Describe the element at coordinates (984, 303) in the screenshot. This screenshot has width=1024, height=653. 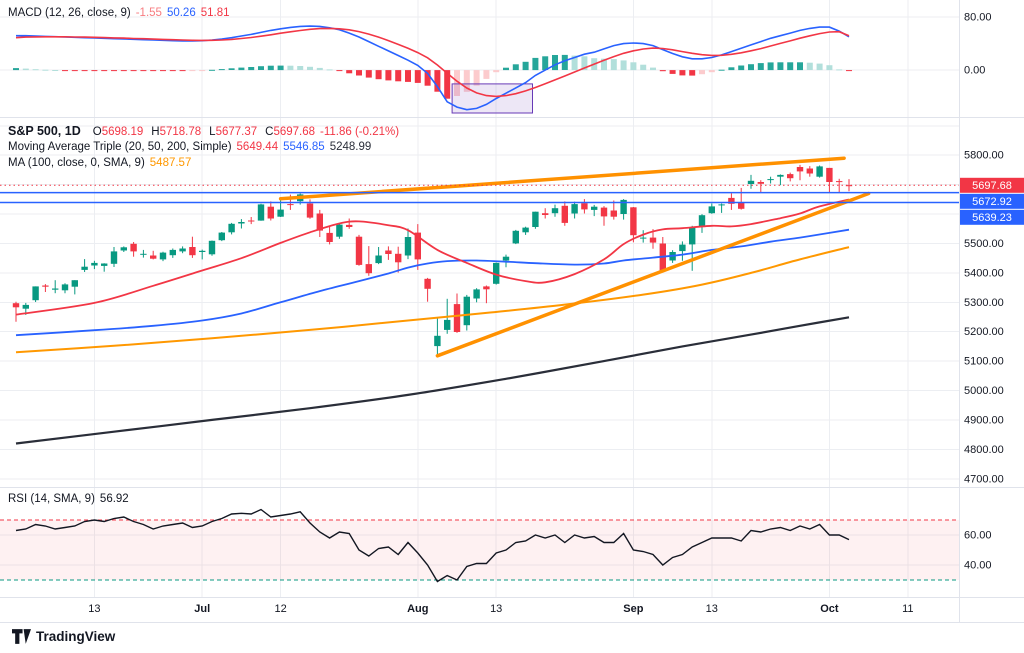
I see `svg-text: 5300.00` at that location.